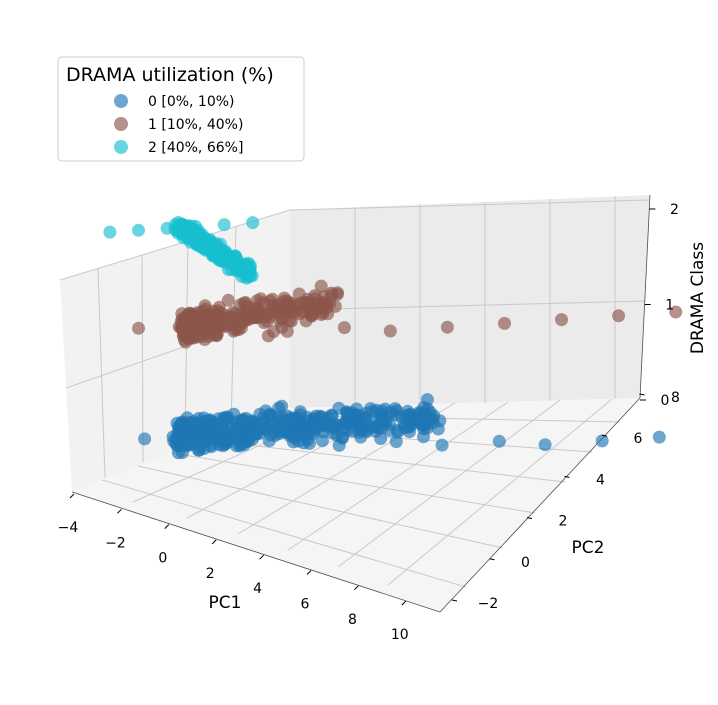 The width and height of the screenshot is (718, 705). I want to click on y-tick-label: 4, so click(600, 480).